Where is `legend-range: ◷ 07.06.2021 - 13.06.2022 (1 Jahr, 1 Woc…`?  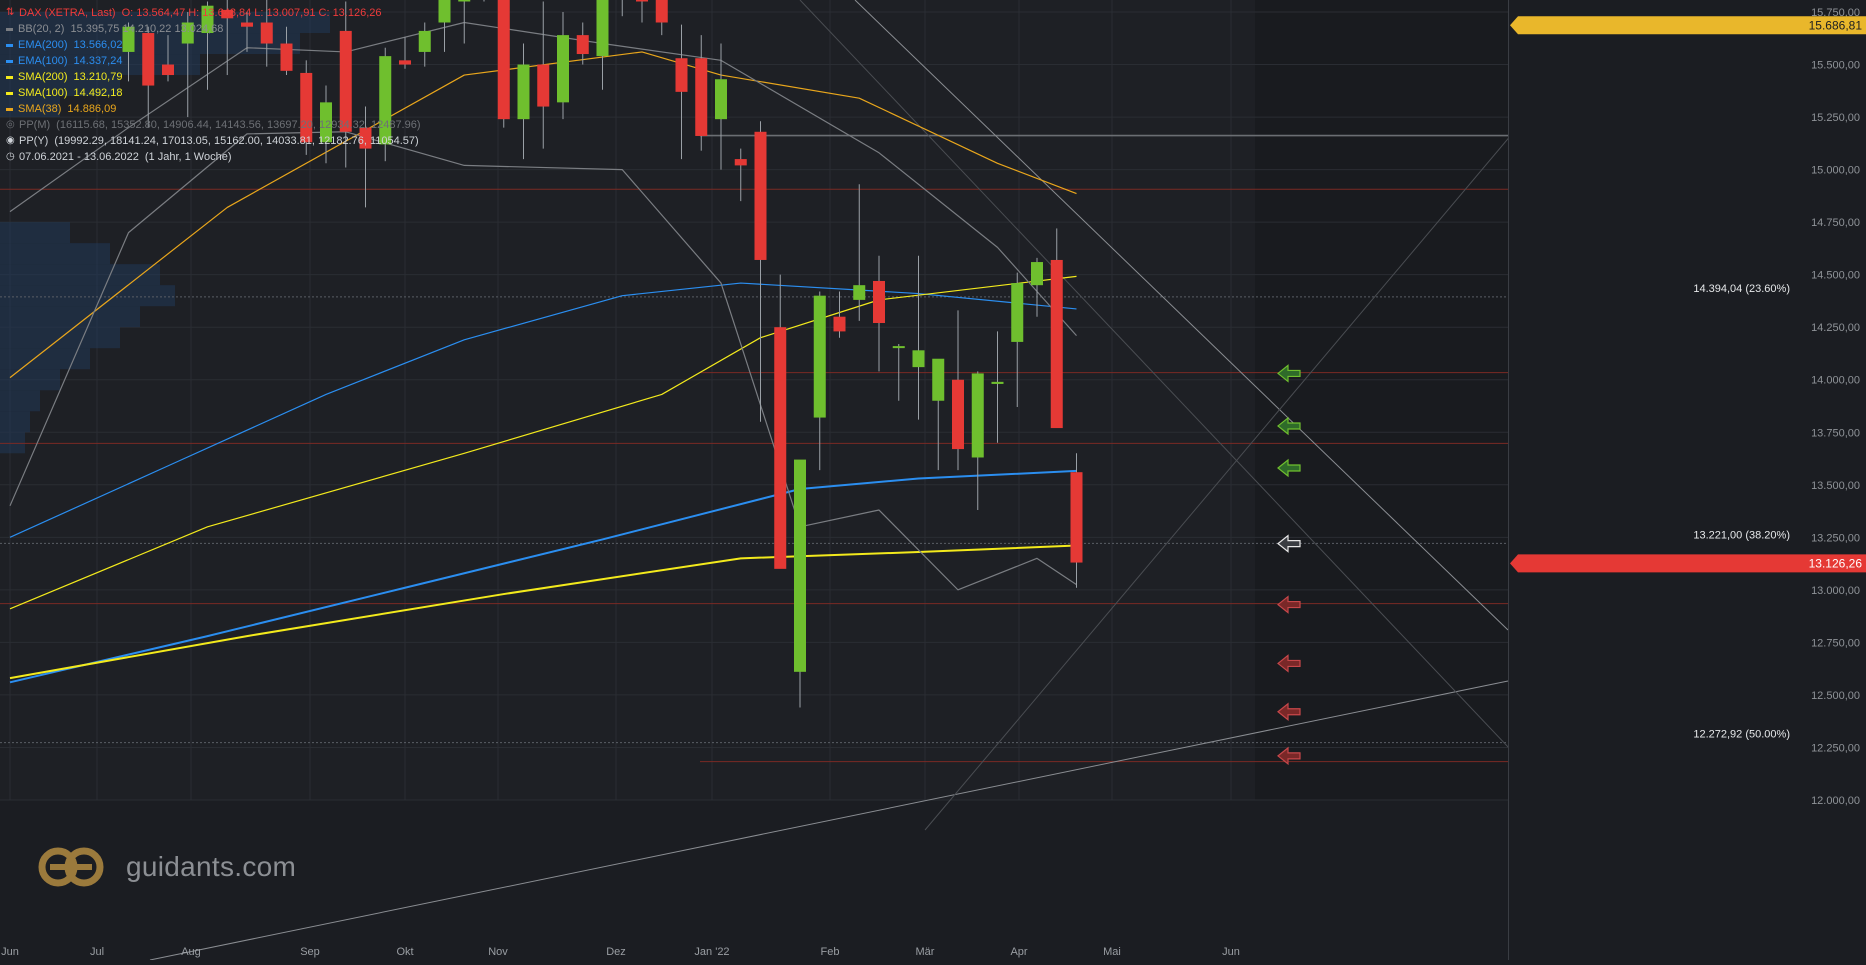
legend-range: ◷ 07.06.2021 - 13.06.2022 (1 Jahr, 1 Woc… is located at coordinates (213, 157).